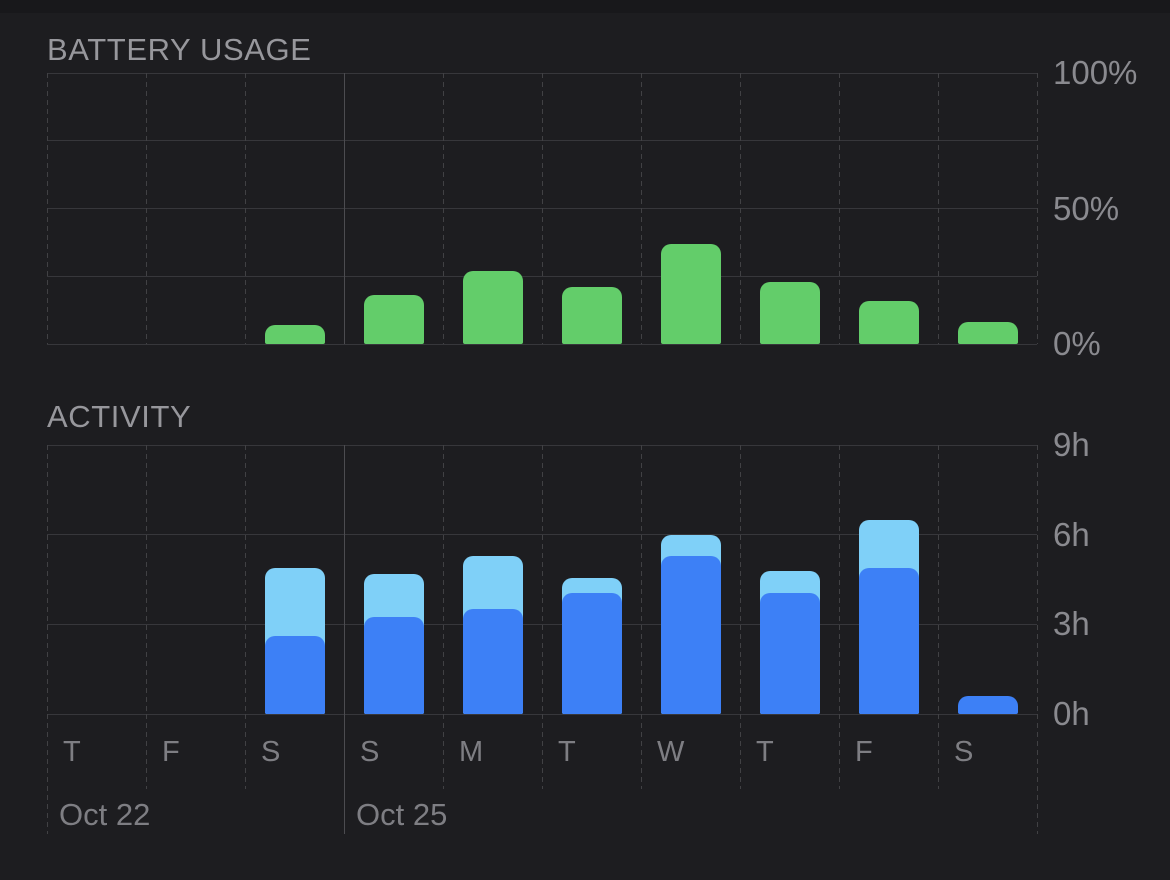 The image size is (1170, 880). Describe the element at coordinates (1071, 713) in the screenshot. I see `y-axis-label: 0h` at that location.